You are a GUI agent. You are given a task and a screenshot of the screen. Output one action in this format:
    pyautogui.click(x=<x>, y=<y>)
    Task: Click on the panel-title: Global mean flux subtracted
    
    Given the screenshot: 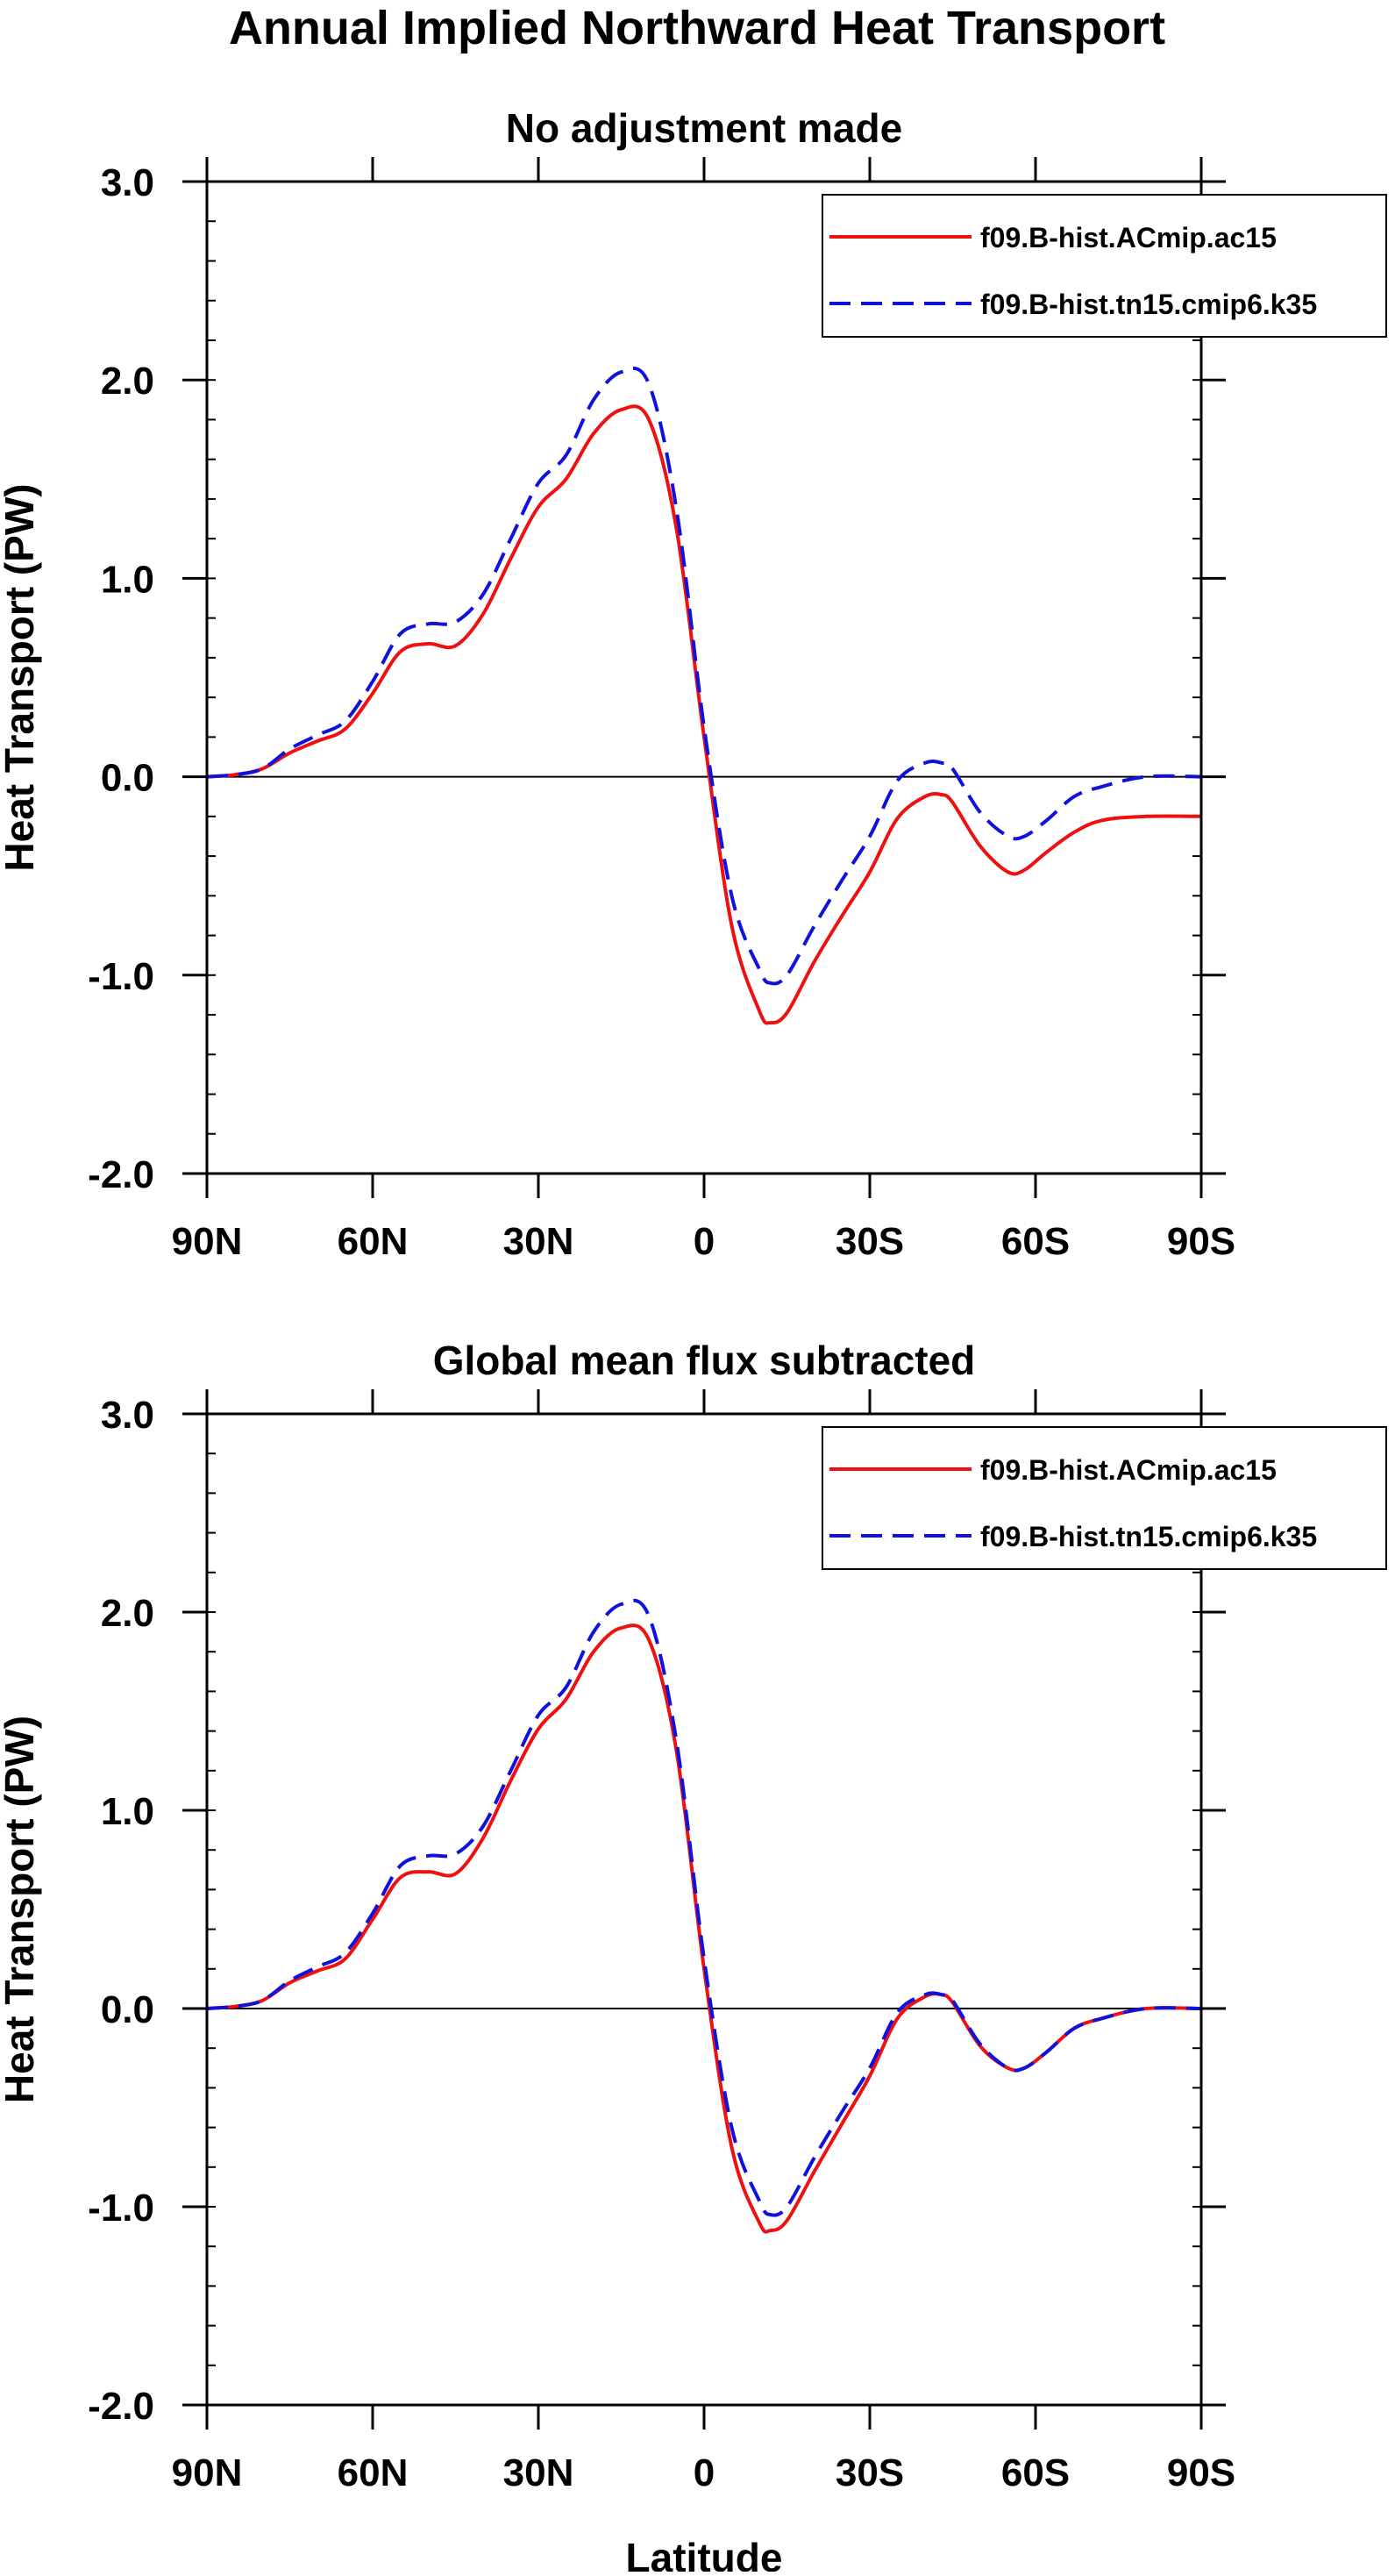 What is the action you would take?
    pyautogui.click(x=705, y=1361)
    